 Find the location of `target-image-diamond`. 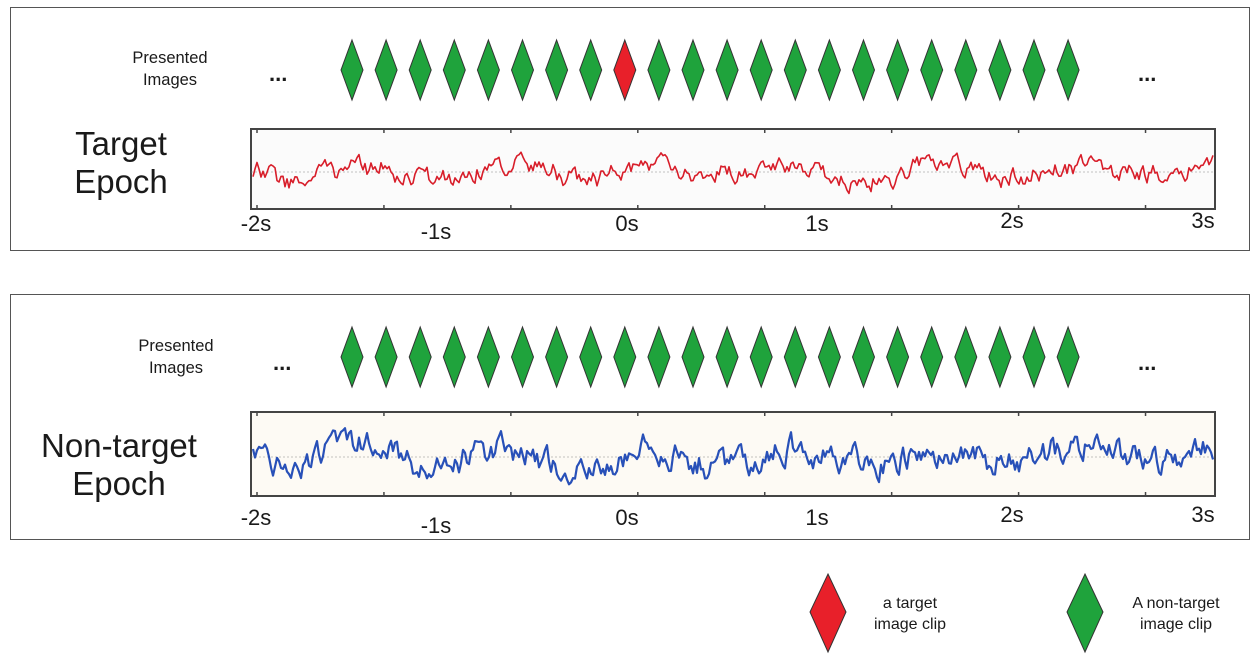

target-image-diamond is located at coordinates (625, 70).